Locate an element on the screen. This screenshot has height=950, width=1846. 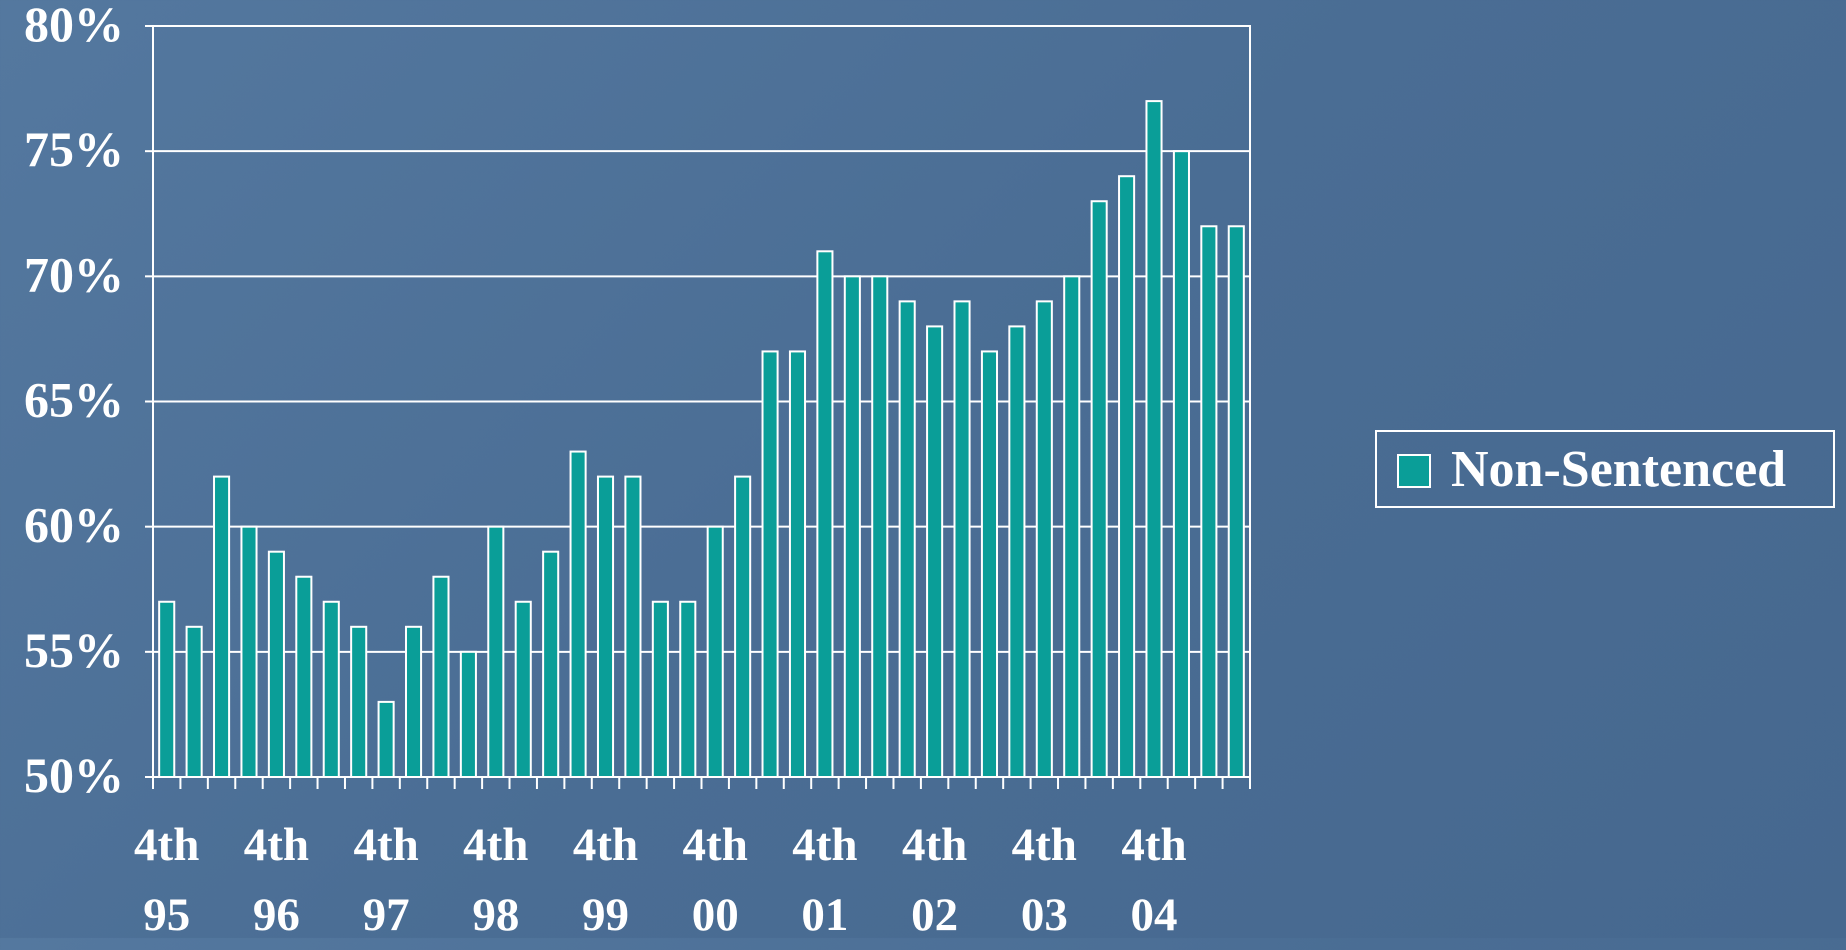
x-tick-label: 4th 97 is located at coordinates (386, 880).